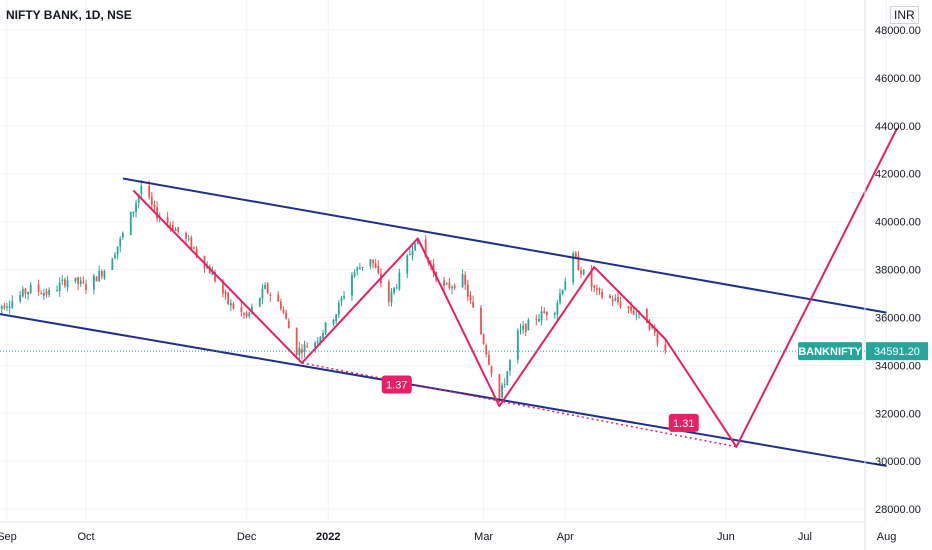 This screenshot has width=932, height=550. Describe the element at coordinates (898, 271) in the screenshot. I see `y-tick-label: 38000.00` at that location.